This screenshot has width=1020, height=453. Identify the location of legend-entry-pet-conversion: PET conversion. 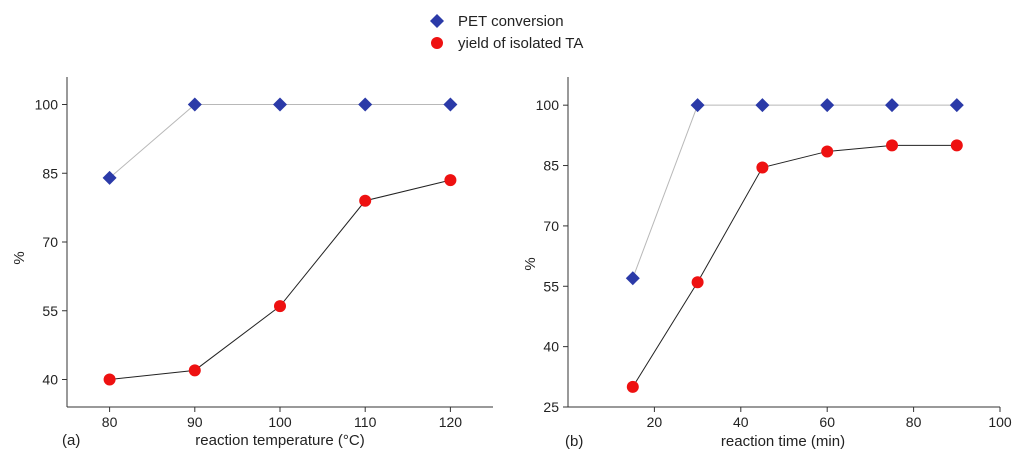
(497, 21).